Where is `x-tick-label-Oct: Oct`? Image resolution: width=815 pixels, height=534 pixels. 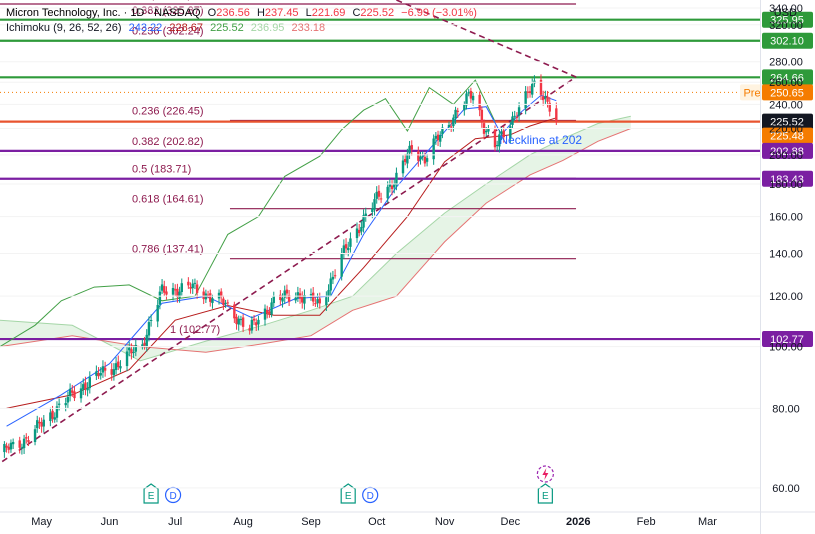
x-tick-label-Oct: Oct is located at coordinates (376, 522).